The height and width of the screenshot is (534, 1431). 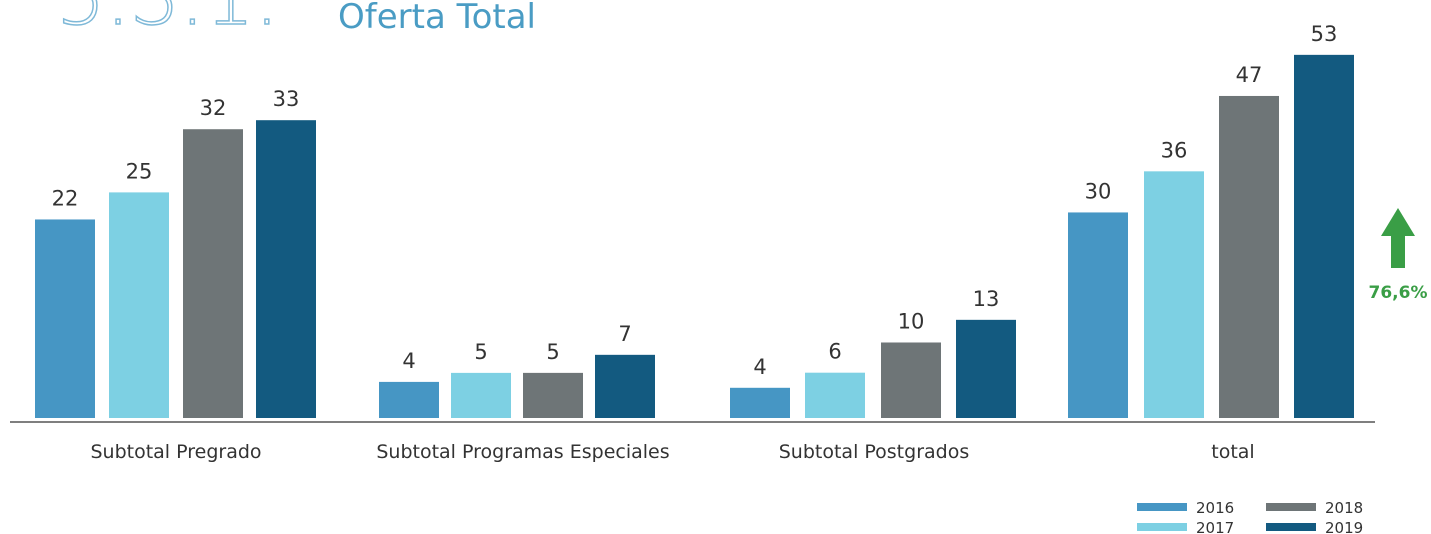 What do you see at coordinates (1215, 526) in the screenshot?
I see `legend-label: 2017` at bounding box center [1215, 526].